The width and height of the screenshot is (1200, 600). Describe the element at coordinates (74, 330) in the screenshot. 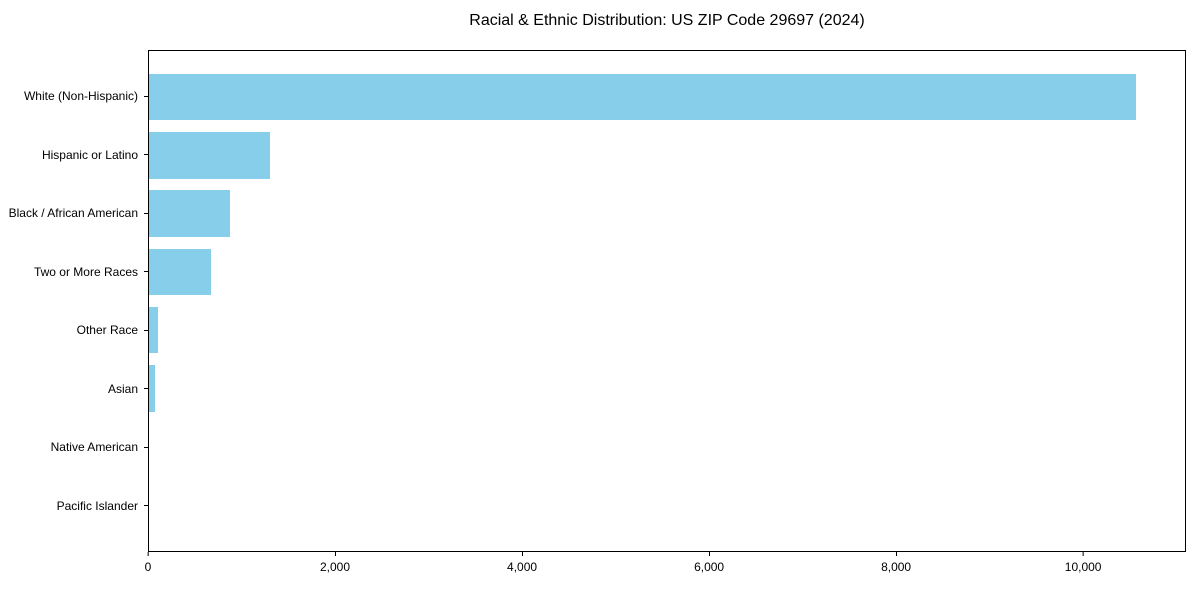

I see `y-label-row: Other Race` at that location.